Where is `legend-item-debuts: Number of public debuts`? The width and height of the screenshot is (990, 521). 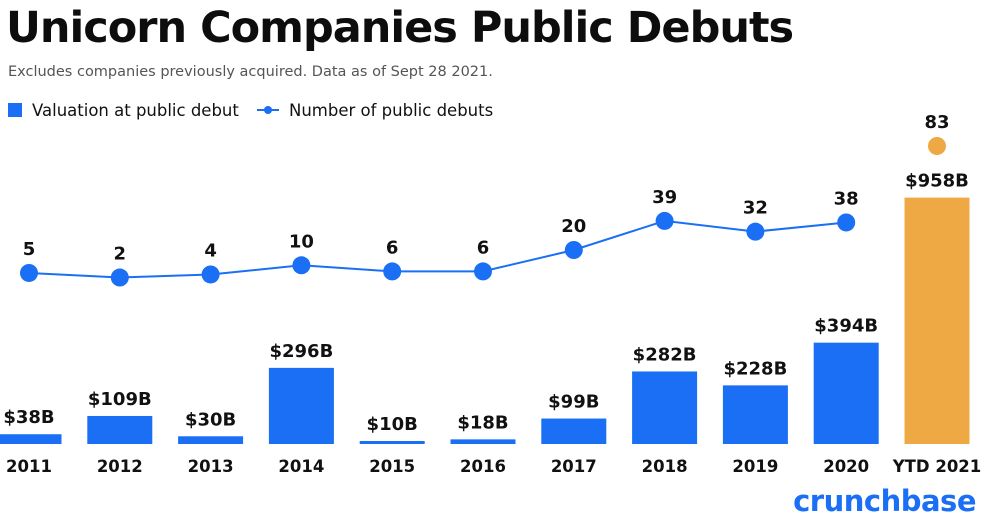 legend-item-debuts: Number of public debuts is located at coordinates (375, 110).